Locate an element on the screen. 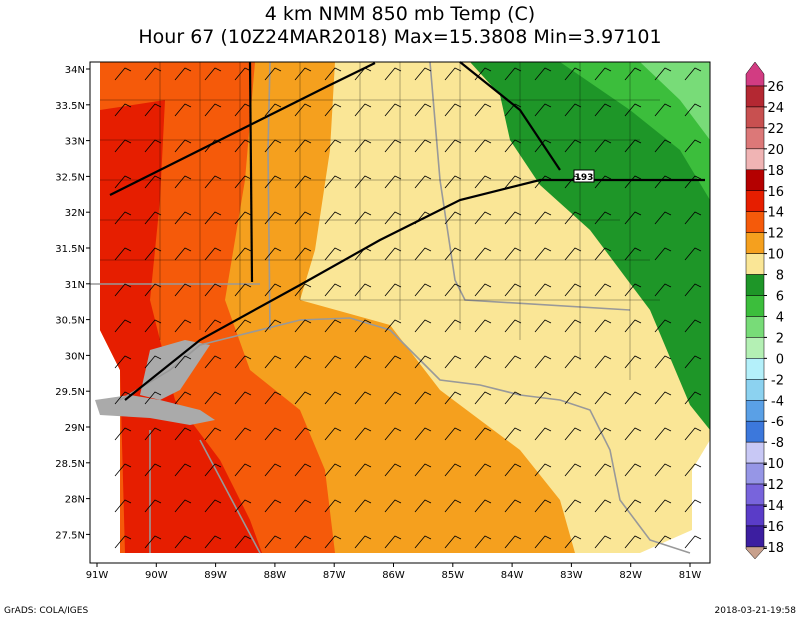  colorbar-label: 8 is located at coordinates (780, 276).